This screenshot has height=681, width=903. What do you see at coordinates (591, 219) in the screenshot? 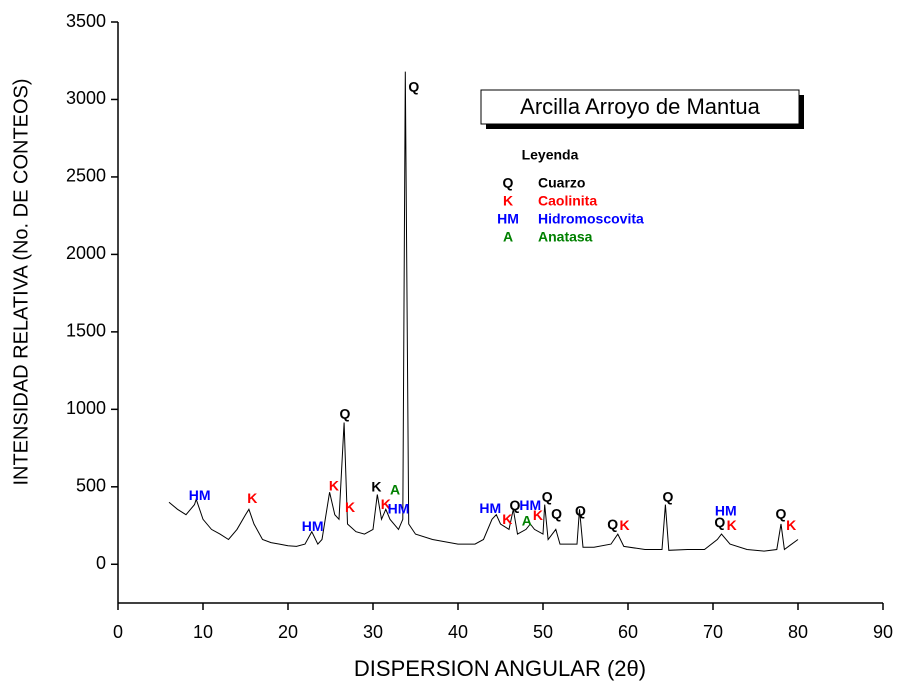
I see `legend-name: Hidromoscovita` at bounding box center [591, 219].